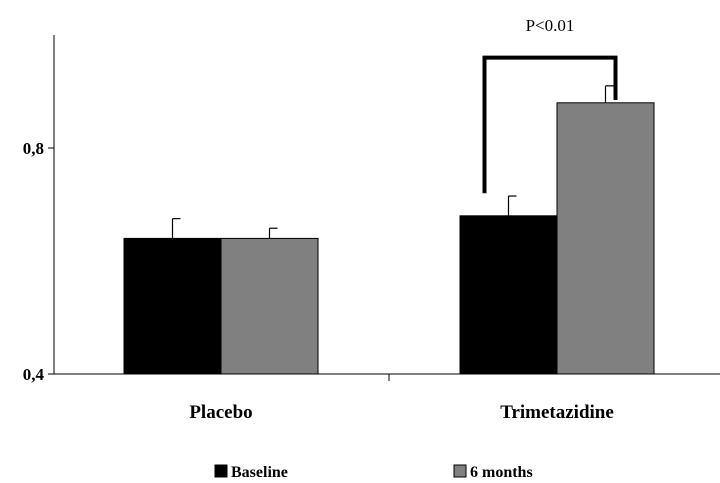  What do you see at coordinates (605, 238) in the screenshot?
I see `bar-trimetazidine-6-months` at bounding box center [605, 238].